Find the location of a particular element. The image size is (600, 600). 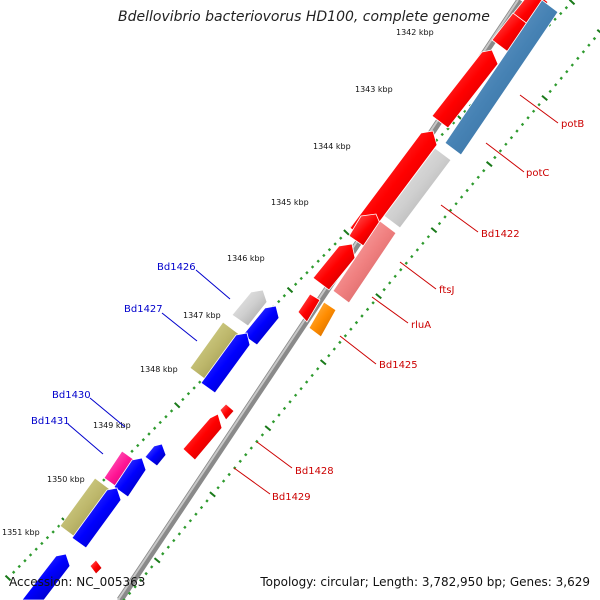

gene-label-Bd1428: Bd1428 is located at coordinates (314, 471).